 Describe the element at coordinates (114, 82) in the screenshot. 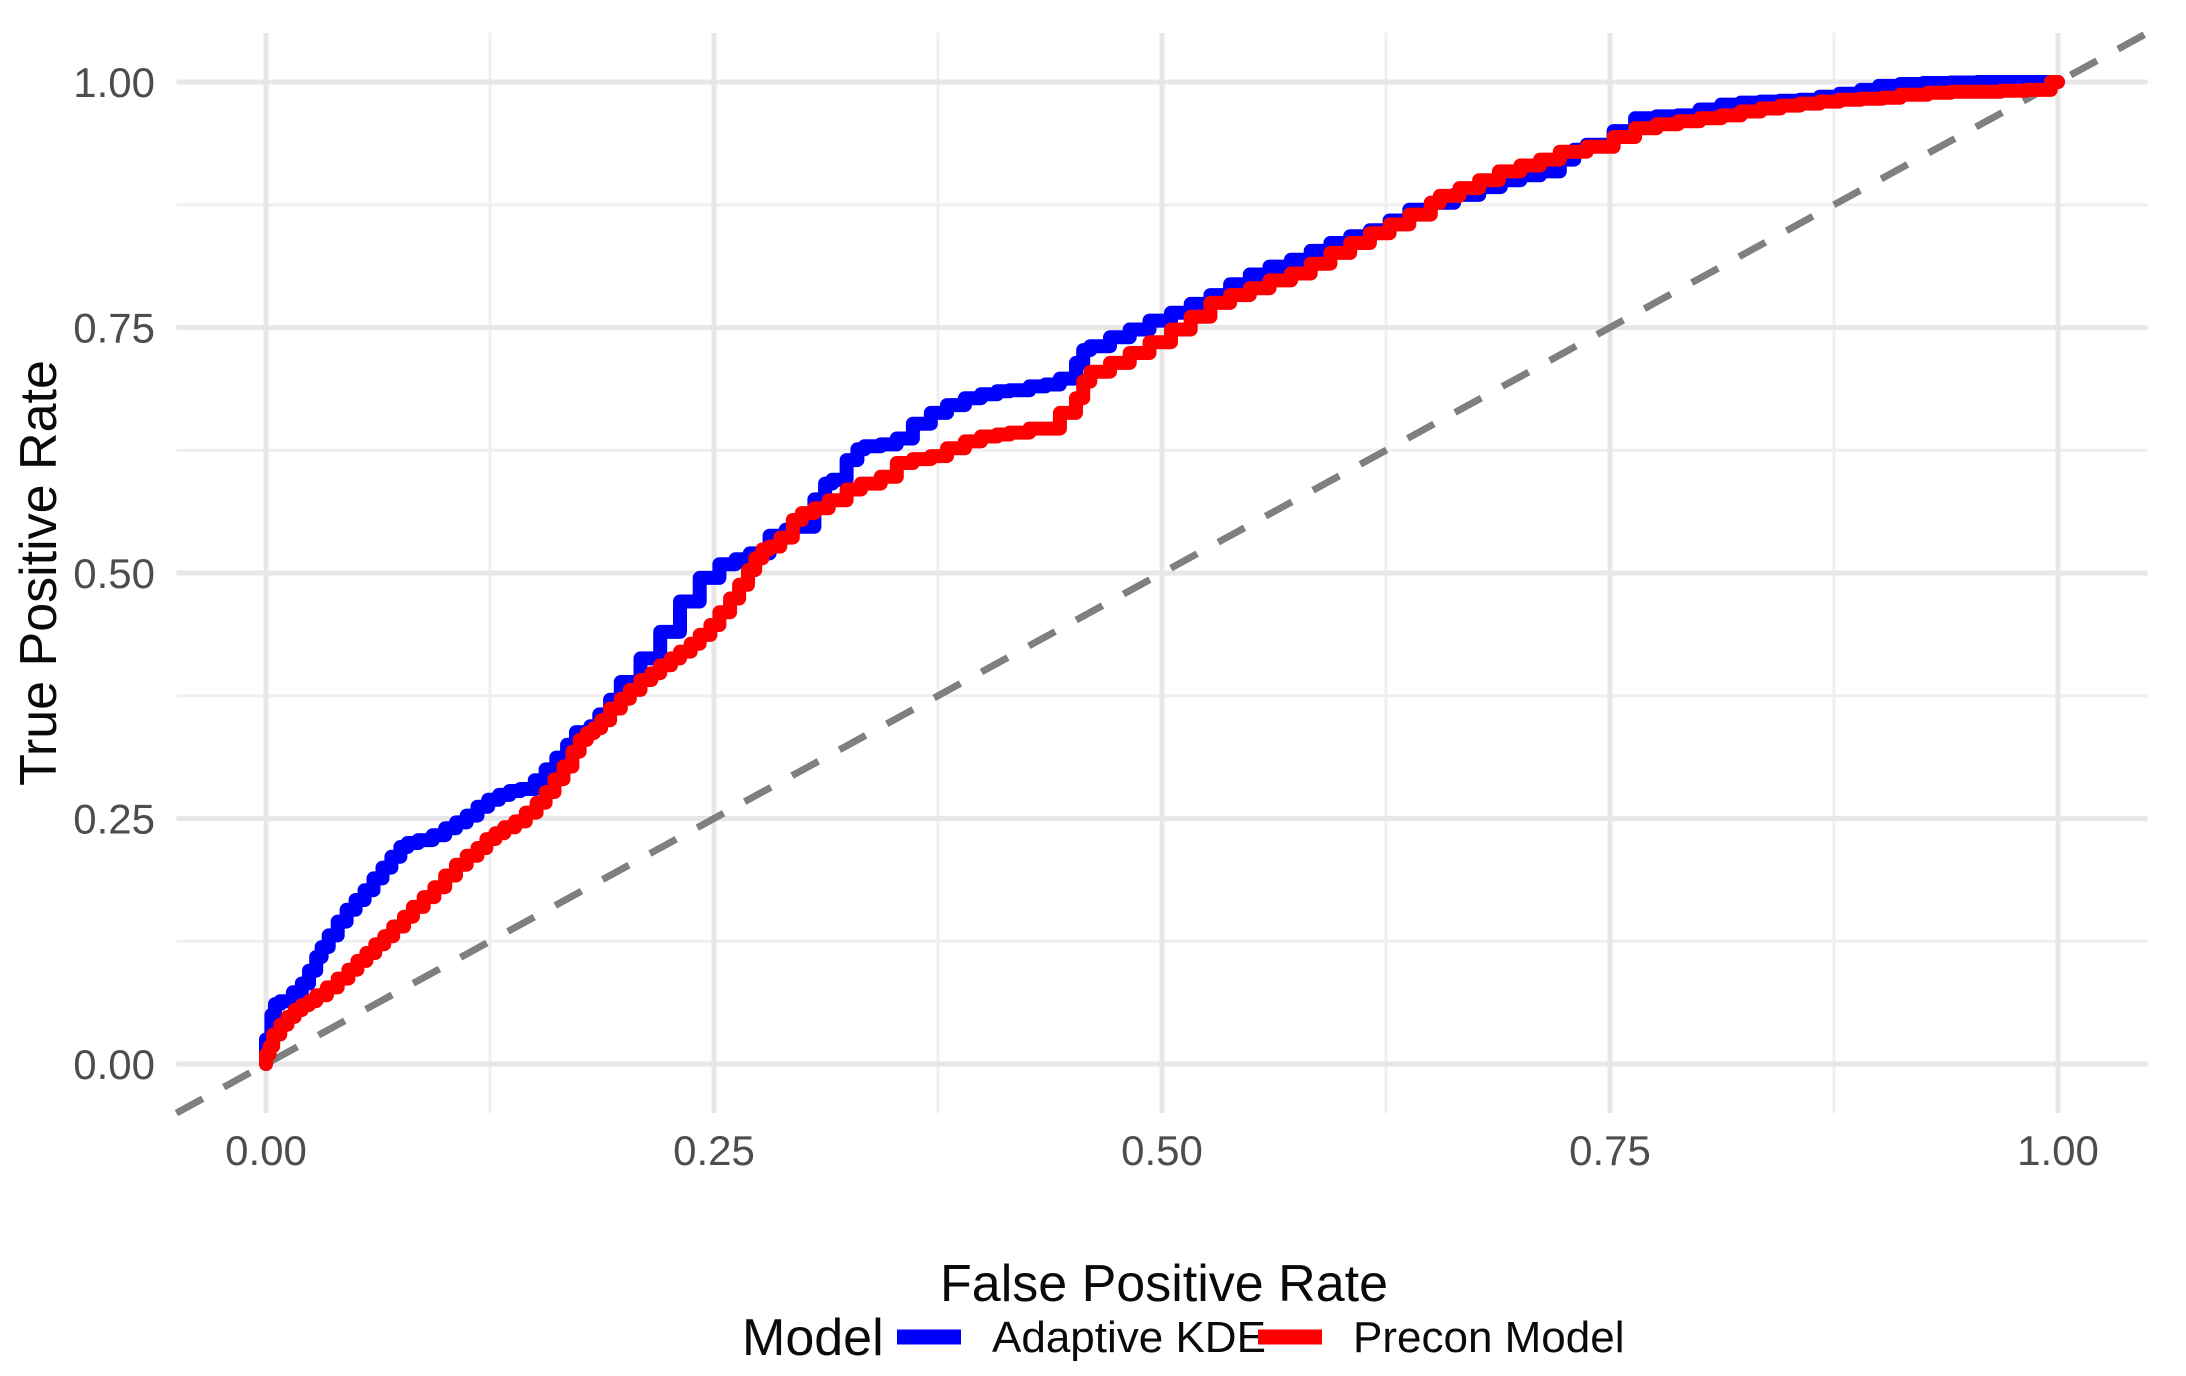

I see `y-tick-label: 1.00` at that location.